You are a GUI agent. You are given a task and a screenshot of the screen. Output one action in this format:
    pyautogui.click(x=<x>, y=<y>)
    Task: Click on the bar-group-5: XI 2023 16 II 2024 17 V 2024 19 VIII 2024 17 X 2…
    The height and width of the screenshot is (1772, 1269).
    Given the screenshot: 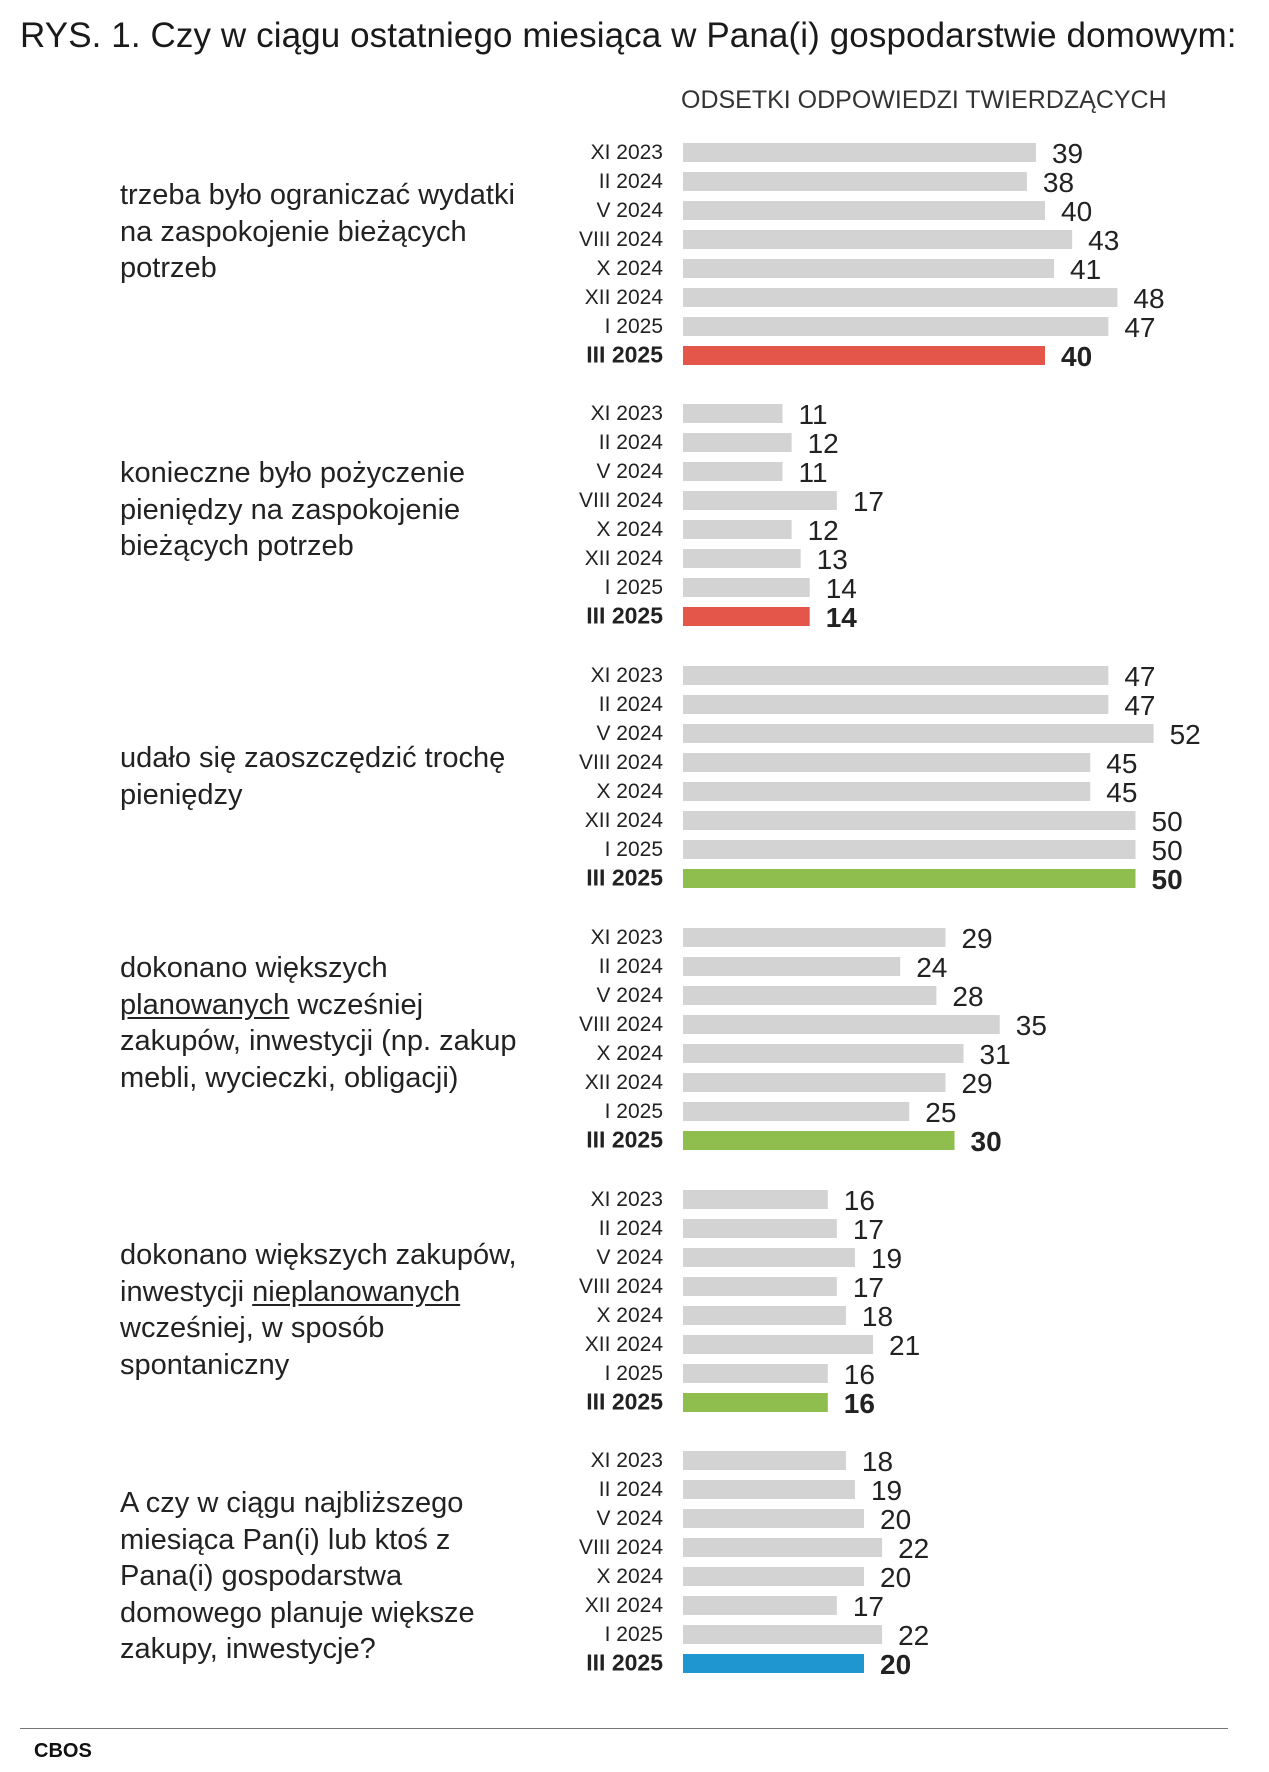 What is the action you would take?
    pyautogui.click(x=749, y=1302)
    